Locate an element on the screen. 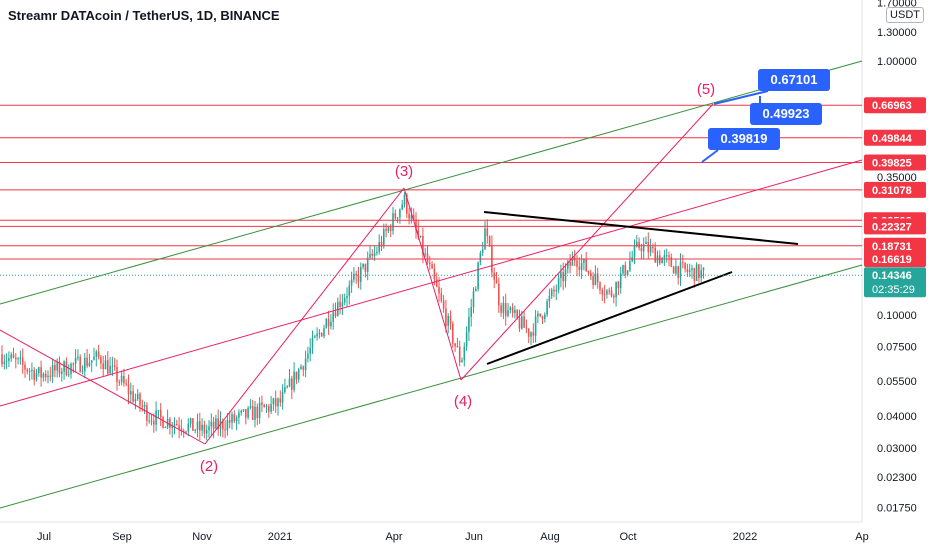 Image resolution: width=932 pixels, height=550 pixels. wave-label-3: (5) is located at coordinates (706, 89).